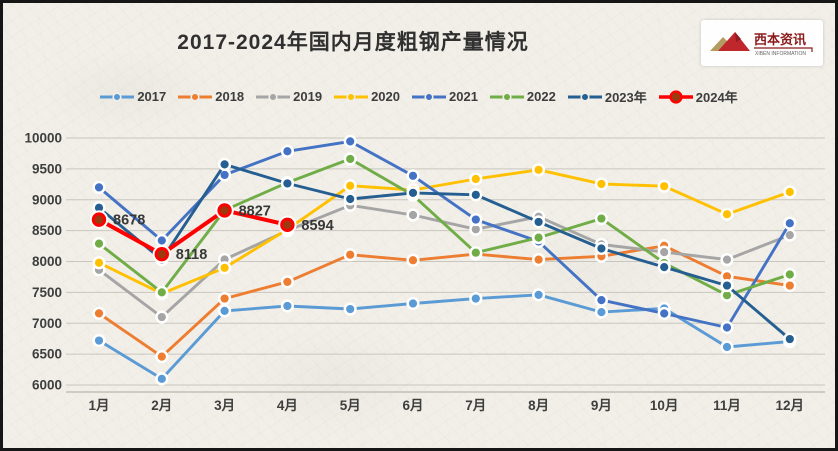 The image size is (838, 451). I want to click on legend-item-2024年: 2024年, so click(698, 96).